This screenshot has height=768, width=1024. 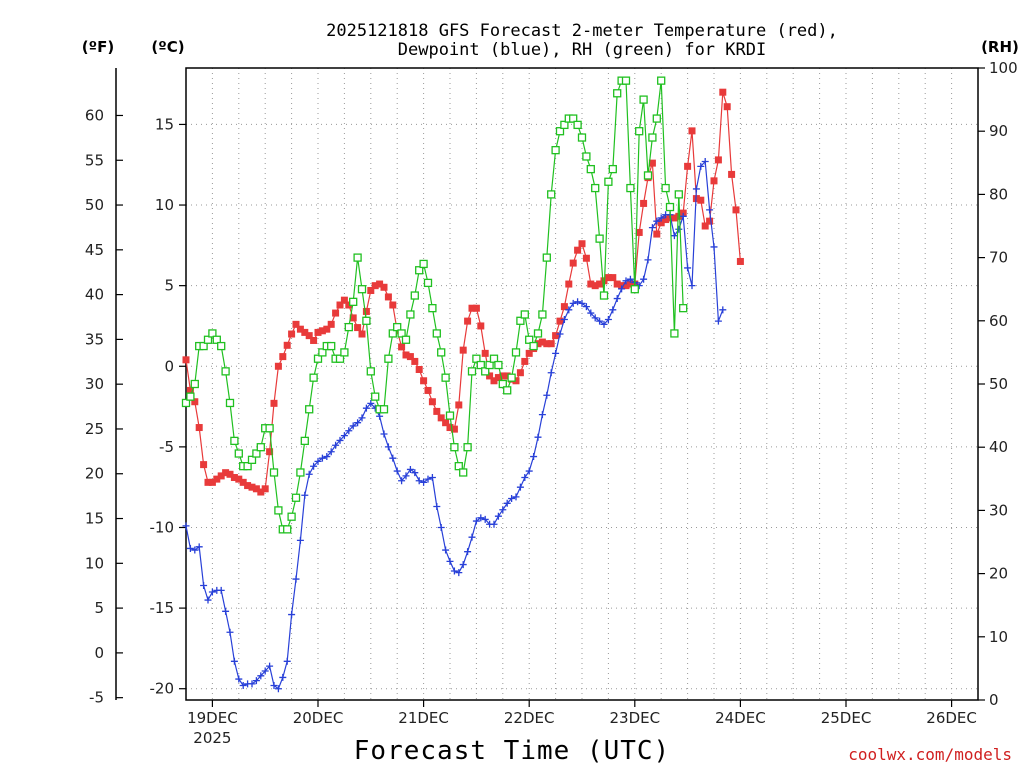 I want to click on rh-unit-label: (RH), so click(x=1000, y=47).